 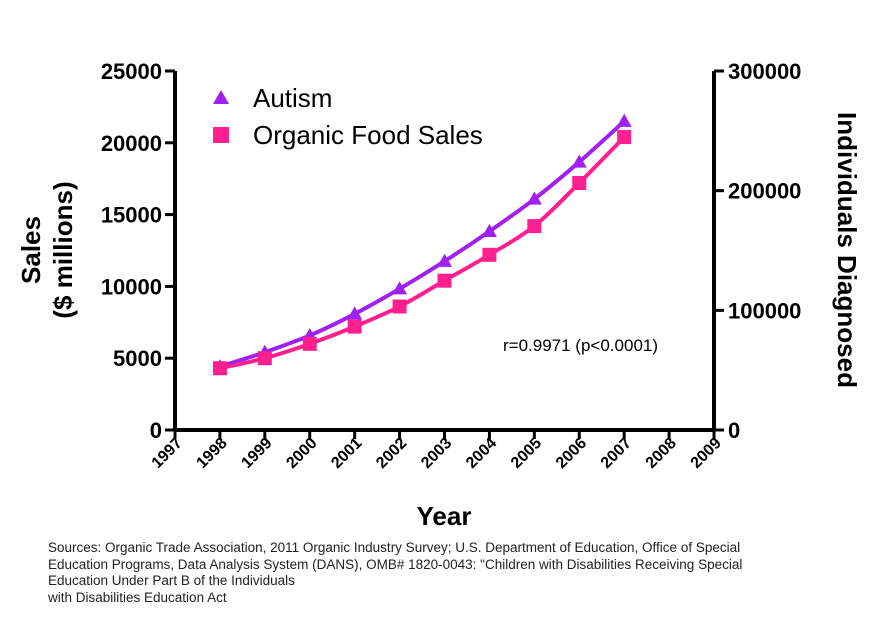 What do you see at coordinates (63, 249) in the screenshot?
I see `left-axis-title-line2: ($ millions)` at bounding box center [63, 249].